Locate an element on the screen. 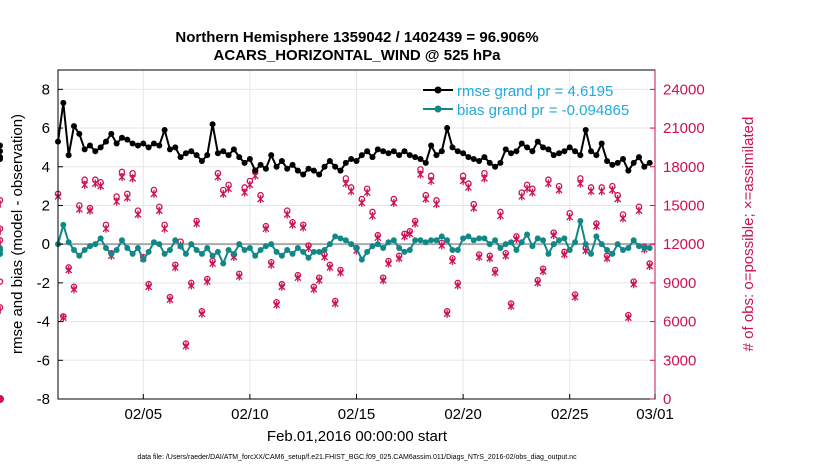 The height and width of the screenshot is (470, 830). obs-possible-marker is located at coordinates (2, 281).